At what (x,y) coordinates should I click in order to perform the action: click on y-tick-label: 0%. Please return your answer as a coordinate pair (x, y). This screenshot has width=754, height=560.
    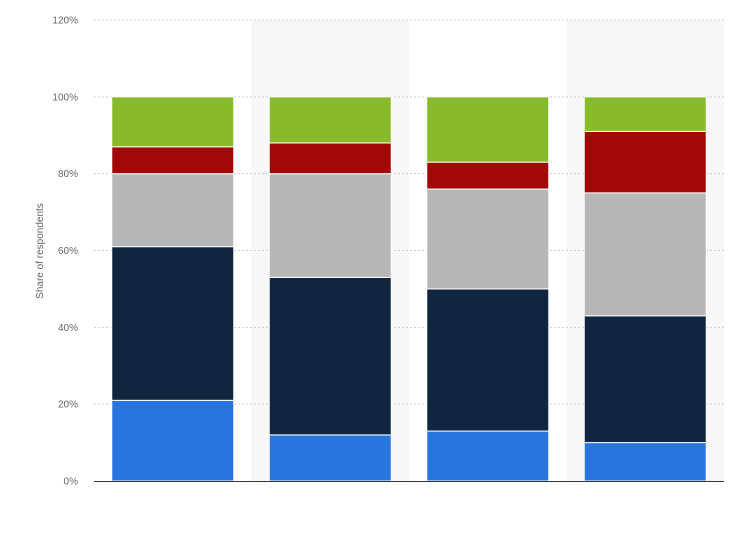
    Looking at the image, I should click on (71, 482).